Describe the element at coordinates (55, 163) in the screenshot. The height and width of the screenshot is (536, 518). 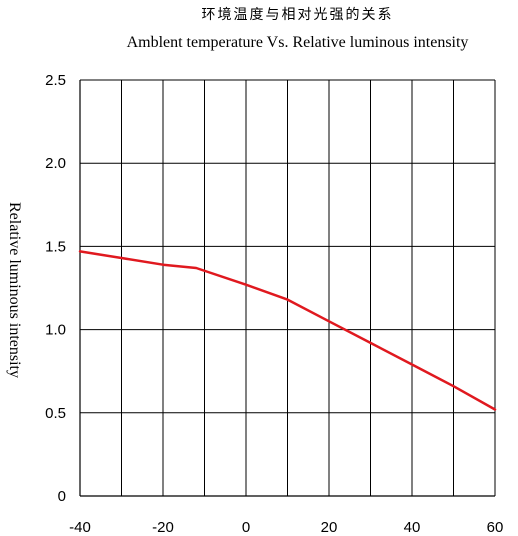
I see `y-tick-label: 2.0` at that location.